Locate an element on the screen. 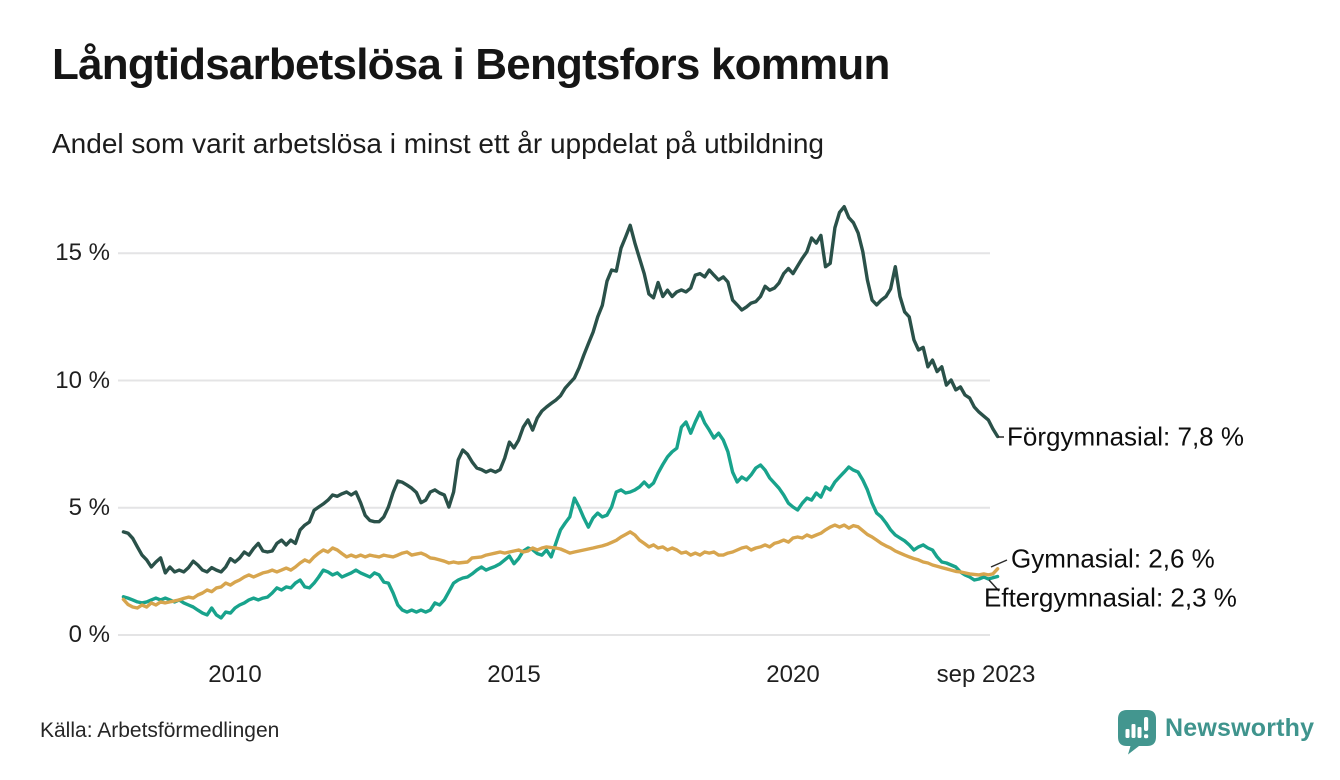  y-tick-label: 5 % is located at coordinates (89, 507).